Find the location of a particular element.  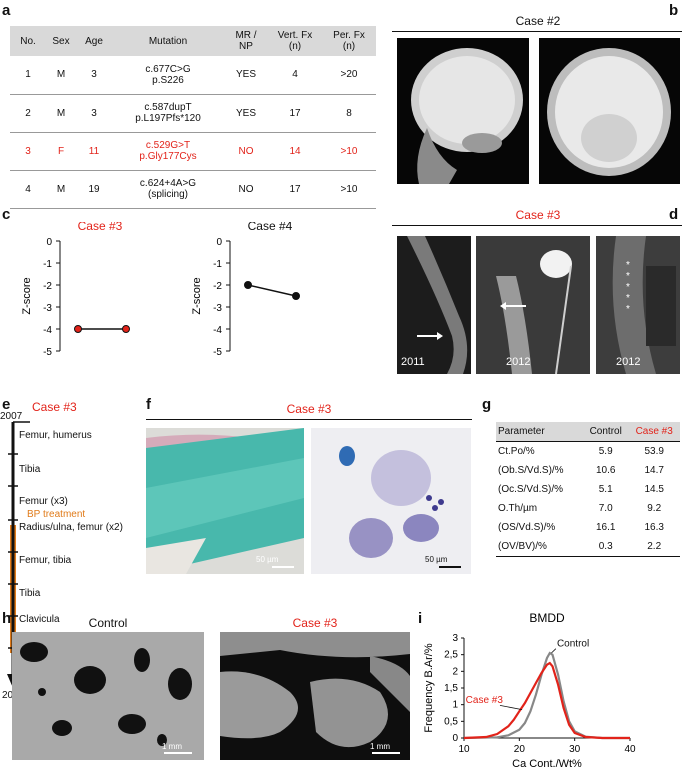

zscore-chart-title: Case #3 is located at coordinates (100, 227).